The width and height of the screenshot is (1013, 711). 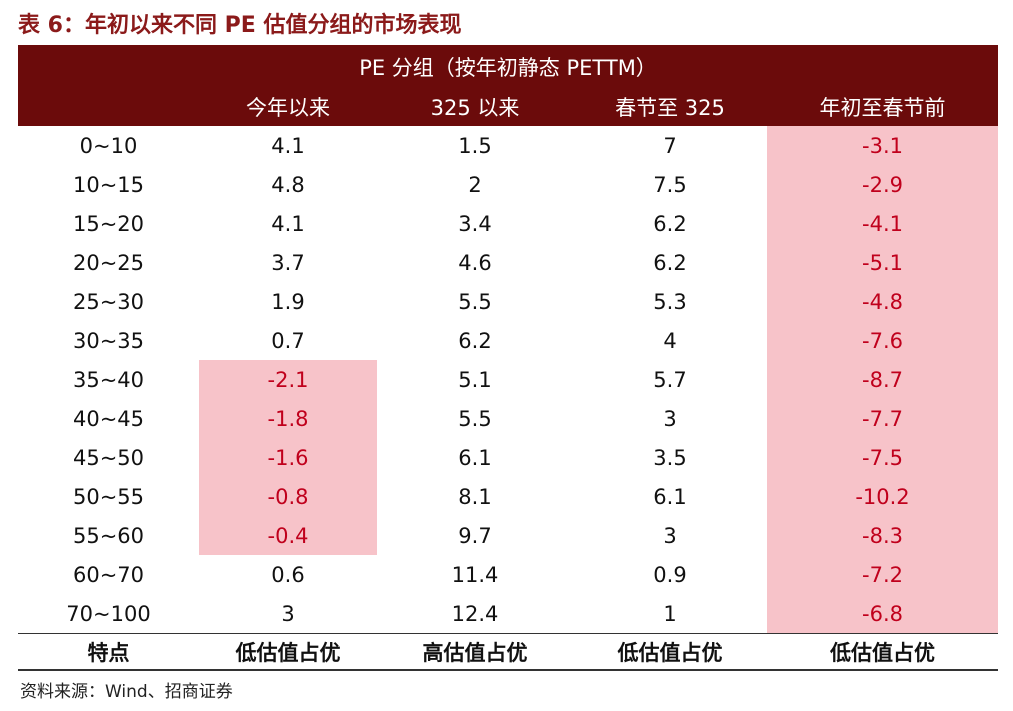 I want to click on cell-ytd-to-festival: -7.6, so click(x=882, y=340).